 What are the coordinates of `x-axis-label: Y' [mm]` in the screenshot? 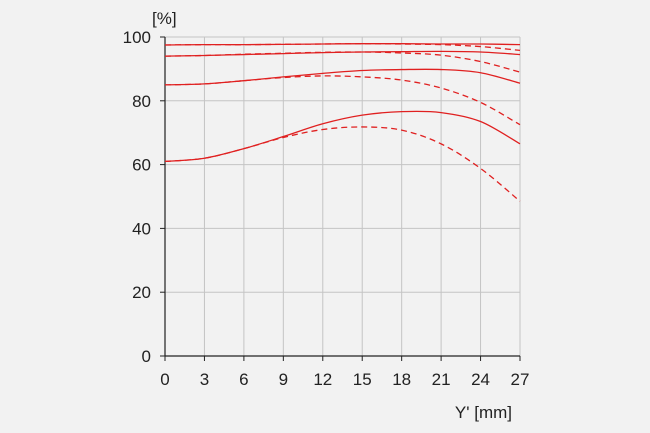 It's located at (483, 412).